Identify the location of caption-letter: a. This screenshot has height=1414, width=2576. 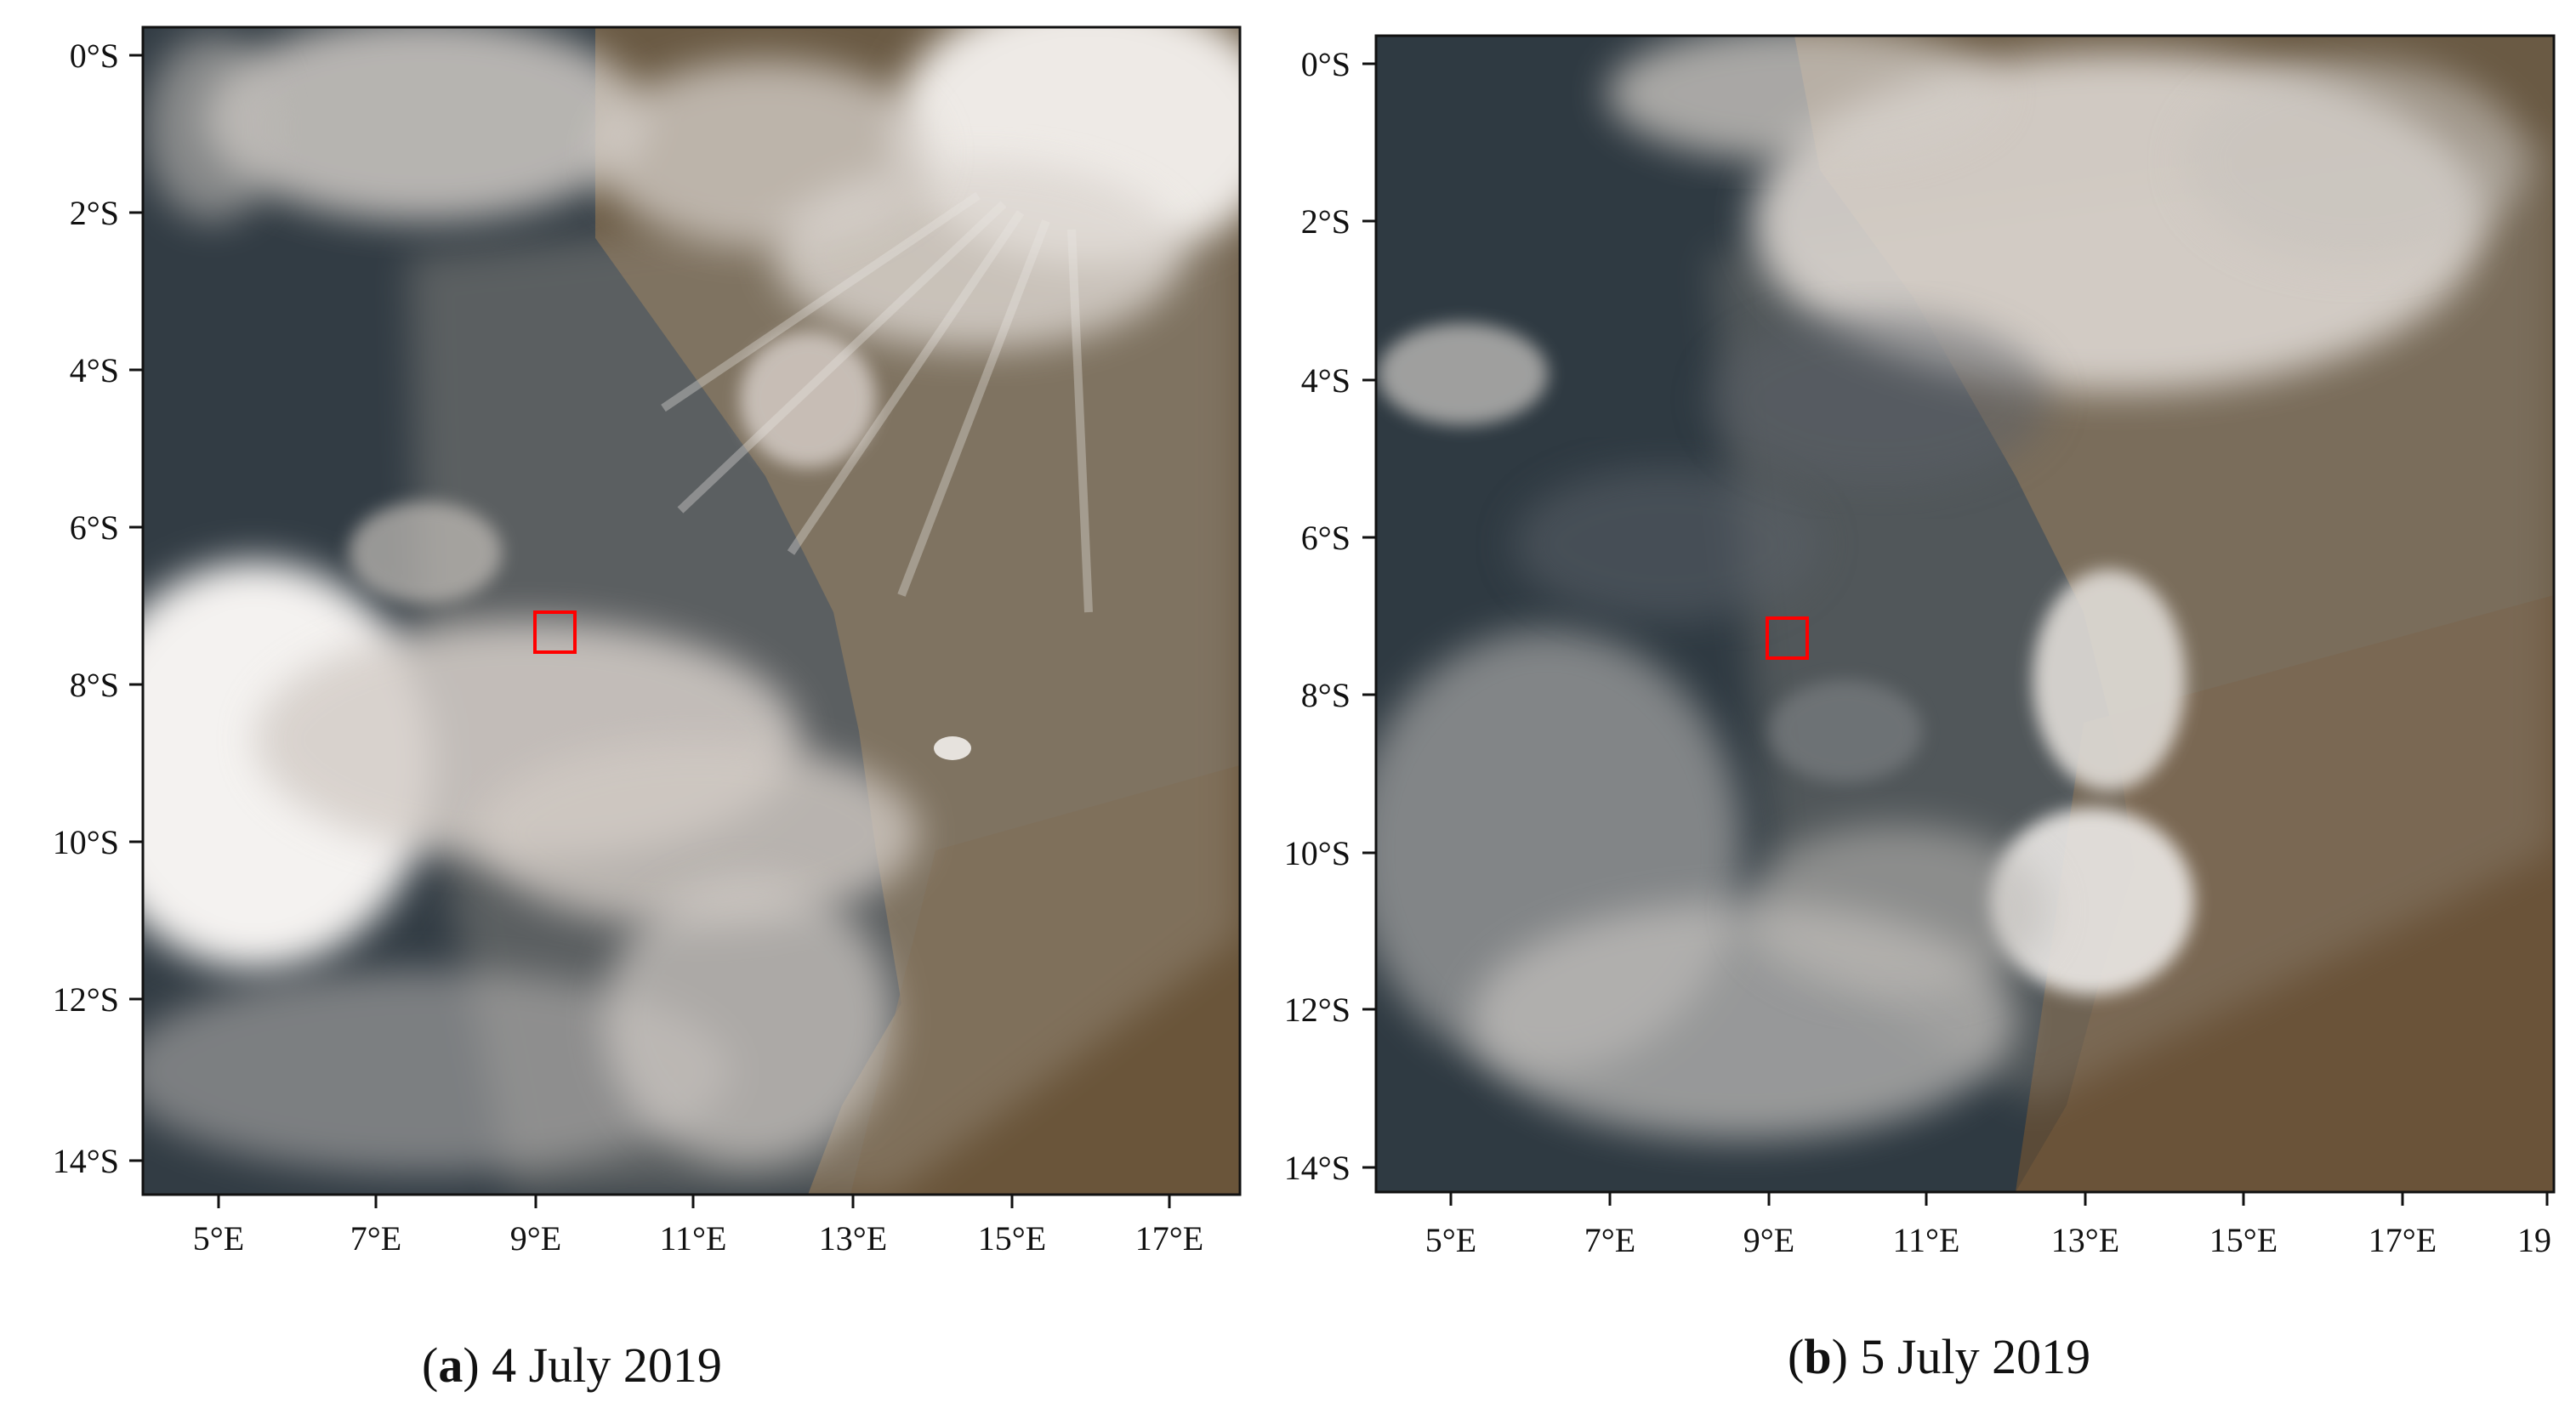
(450, 1365).